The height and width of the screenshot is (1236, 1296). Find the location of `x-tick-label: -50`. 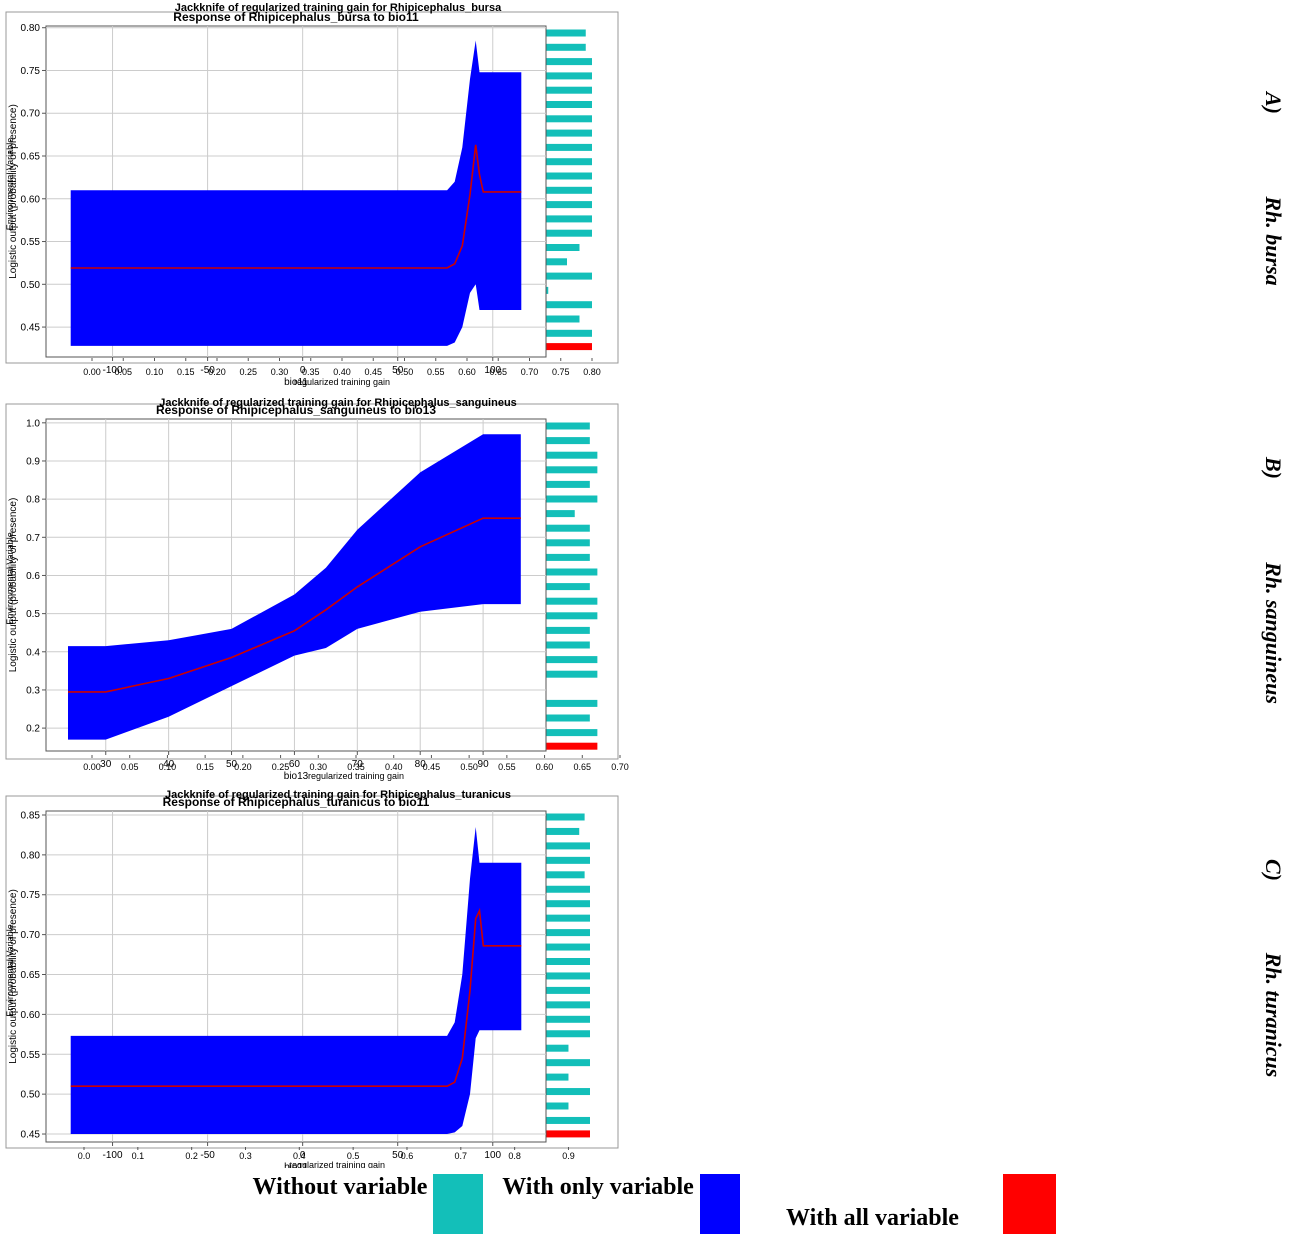

x-tick-label: -50 is located at coordinates (207, 370).